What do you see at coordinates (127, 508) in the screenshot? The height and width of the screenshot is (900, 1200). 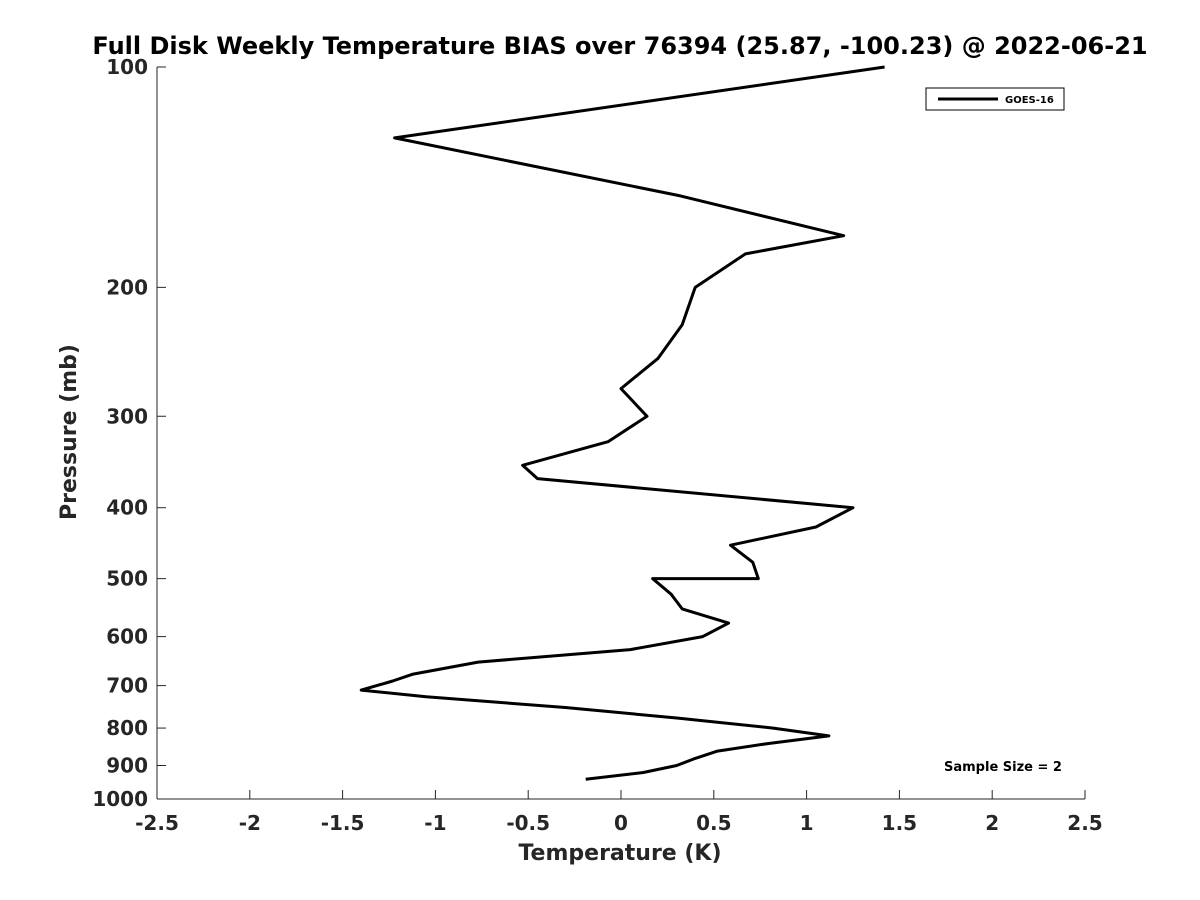 I see `y-tick-label: 400` at bounding box center [127, 508].